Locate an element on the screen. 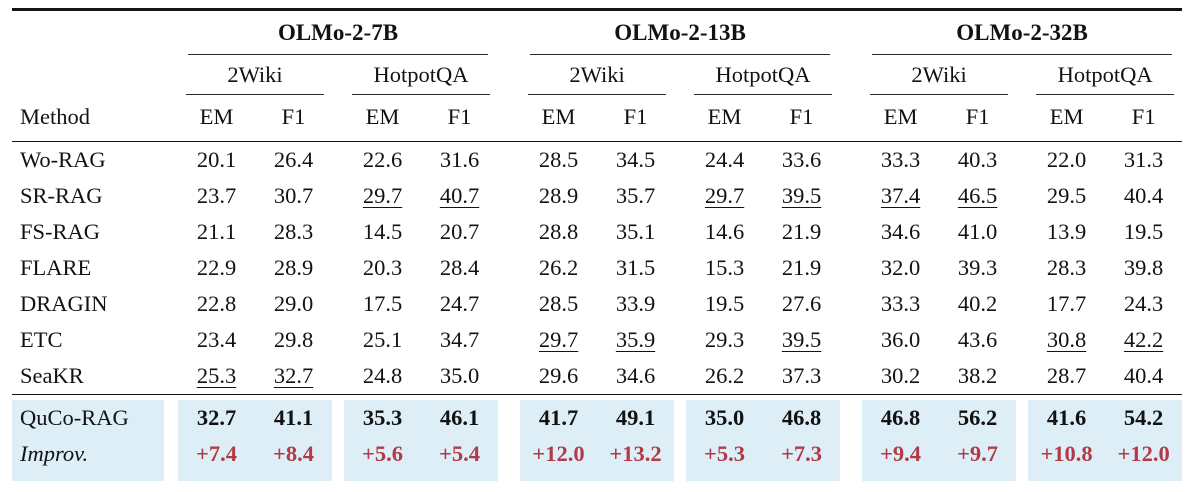 This screenshot has width=1197, height=492. cell-value: +7.4 is located at coordinates (216, 458).